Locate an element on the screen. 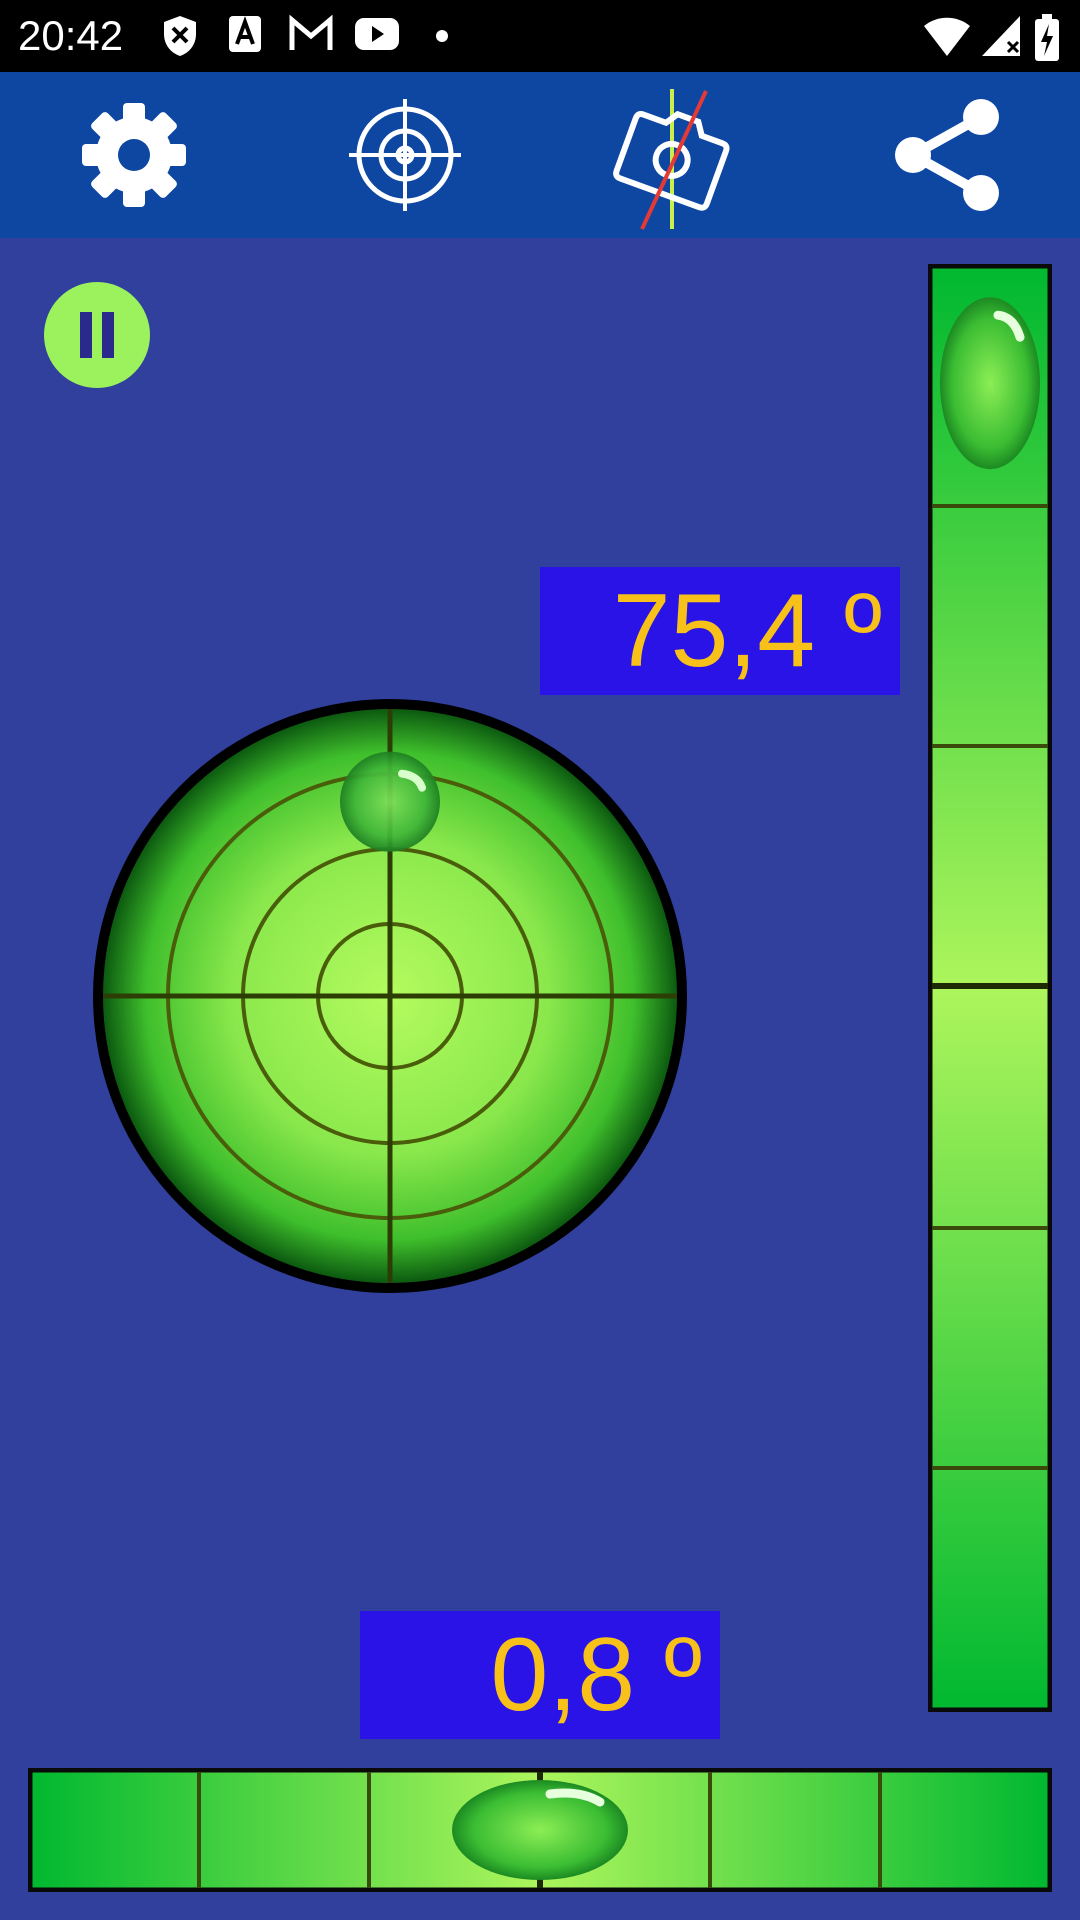  calibrate-button is located at coordinates (405, 155).